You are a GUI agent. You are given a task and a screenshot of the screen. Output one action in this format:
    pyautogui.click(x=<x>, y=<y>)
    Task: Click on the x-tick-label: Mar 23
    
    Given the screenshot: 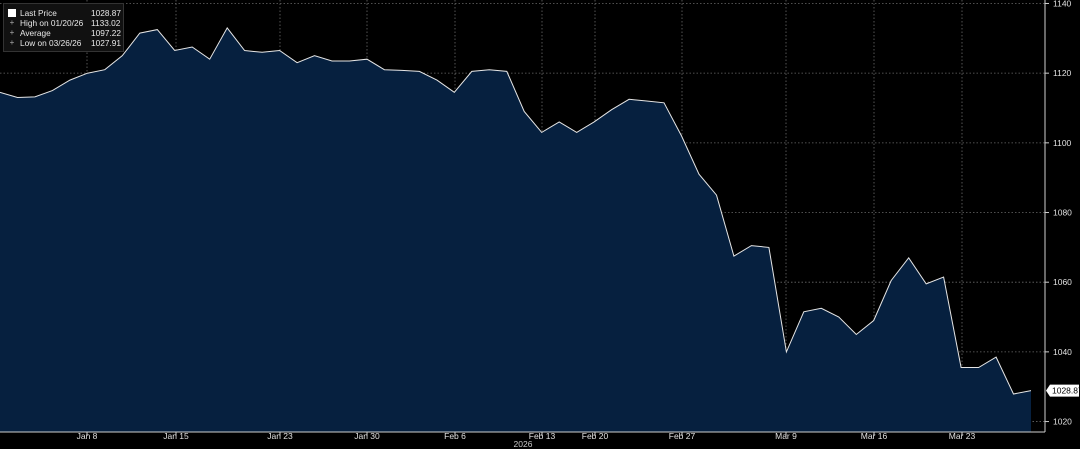 What is the action you would take?
    pyautogui.click(x=962, y=436)
    